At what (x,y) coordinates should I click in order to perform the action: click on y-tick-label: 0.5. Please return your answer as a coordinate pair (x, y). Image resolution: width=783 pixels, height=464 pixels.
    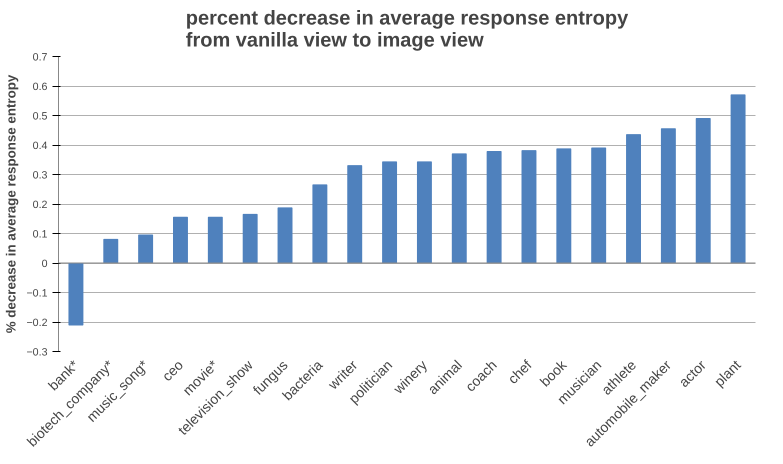
    Looking at the image, I should click on (40, 116).